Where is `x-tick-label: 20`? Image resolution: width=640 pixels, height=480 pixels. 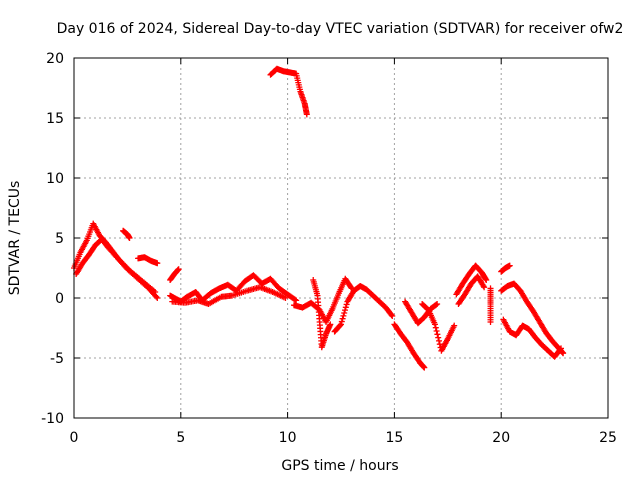
x-tick-label: 20 is located at coordinates (501, 438).